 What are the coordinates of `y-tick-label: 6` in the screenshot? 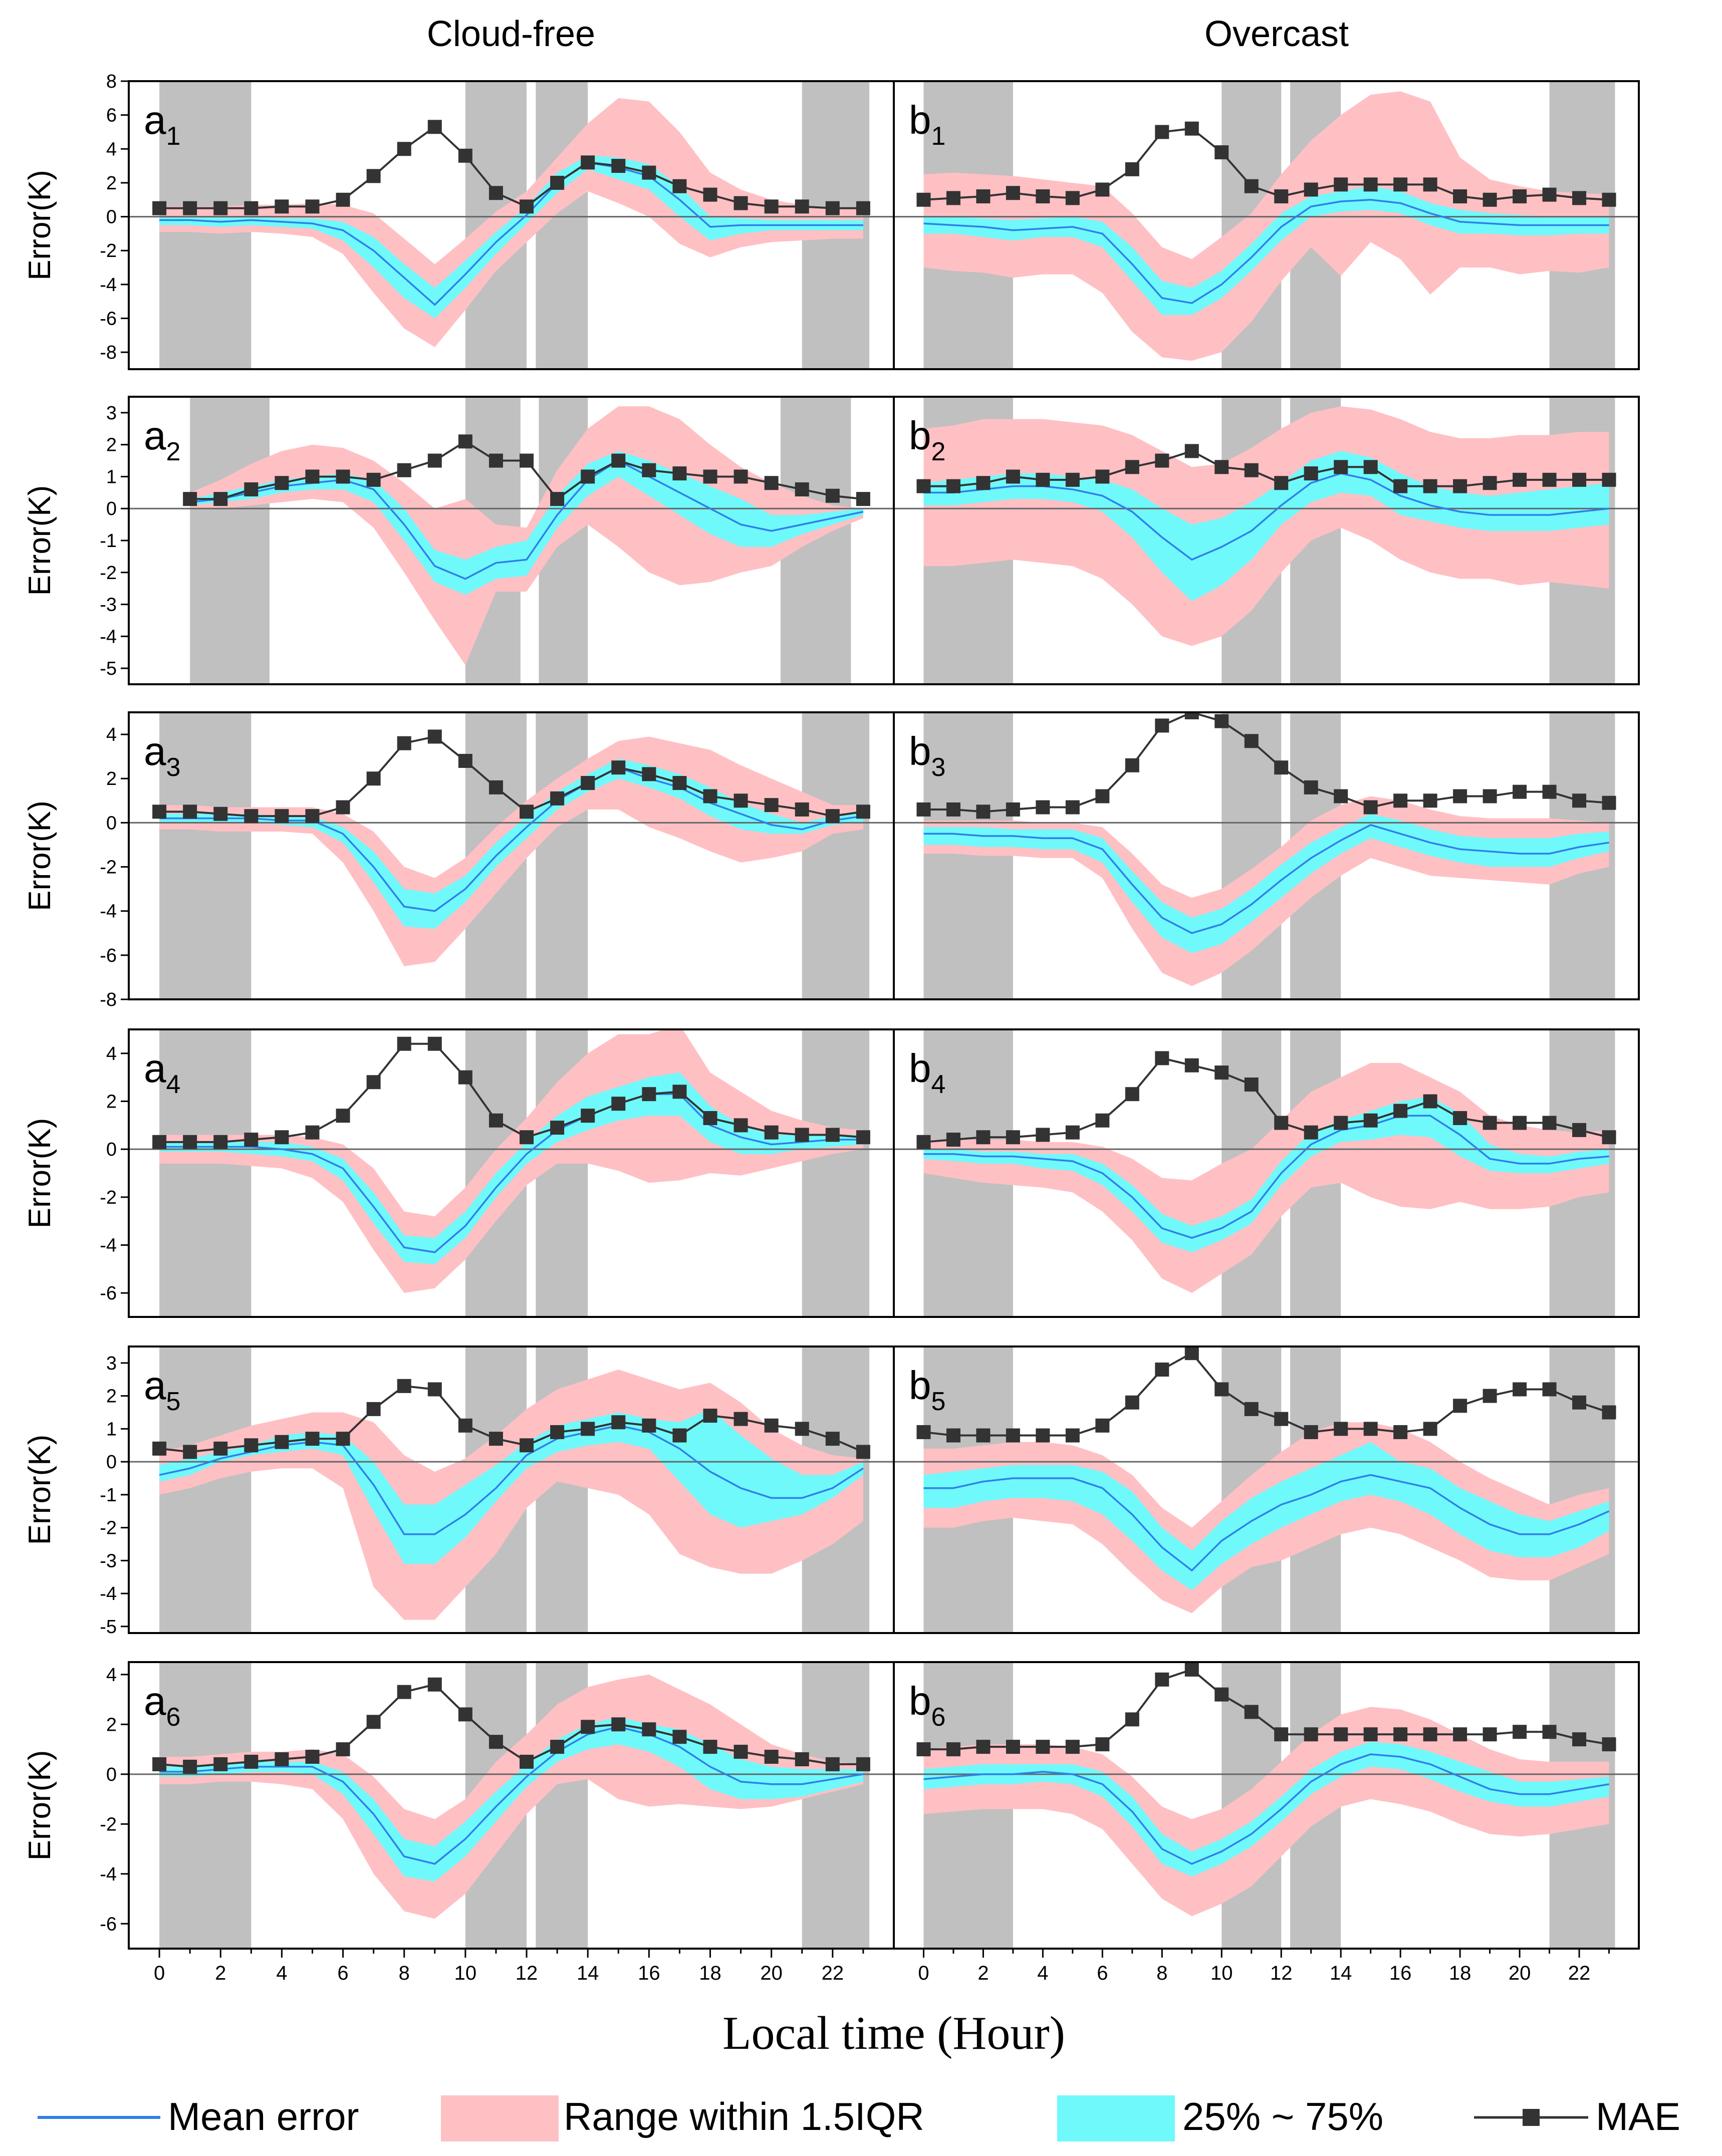 It's located at (111, 115).